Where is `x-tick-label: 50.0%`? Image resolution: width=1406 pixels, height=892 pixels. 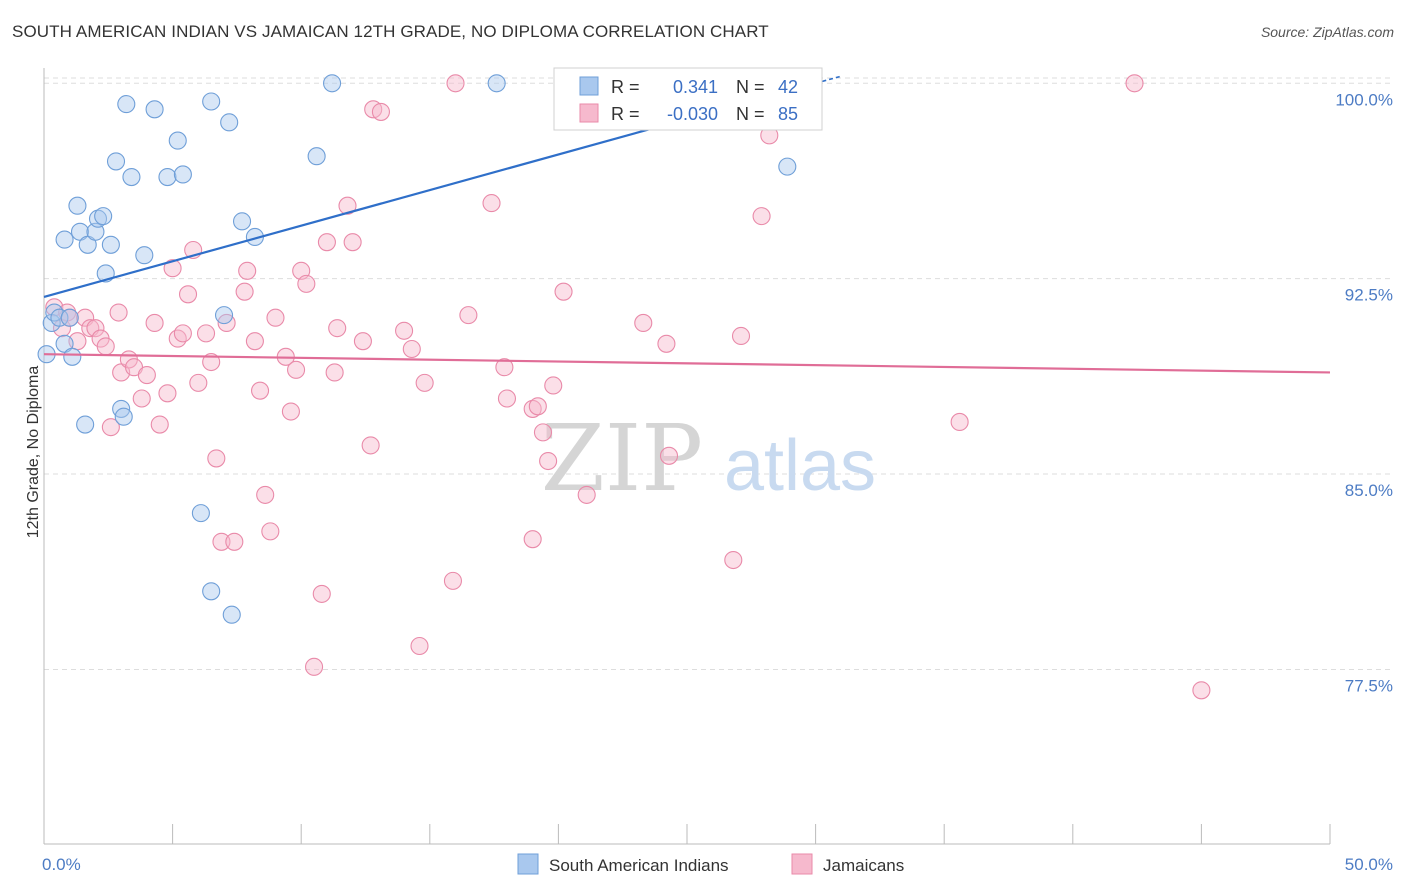
x-tick-label: 50.0% is located at coordinates (1369, 864).